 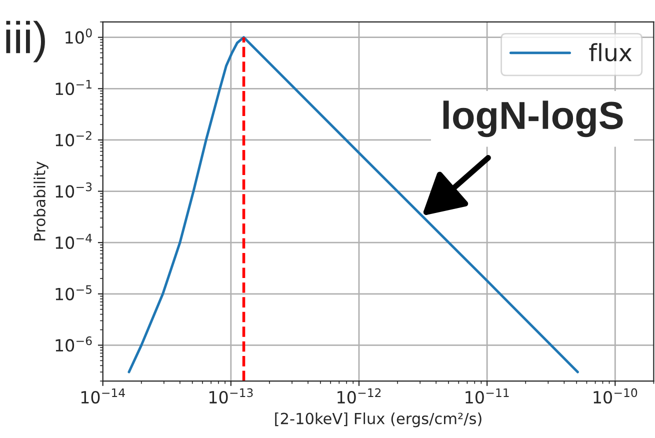 I want to click on y-tick-label: 10$^{−3}$, so click(x=74, y=190).